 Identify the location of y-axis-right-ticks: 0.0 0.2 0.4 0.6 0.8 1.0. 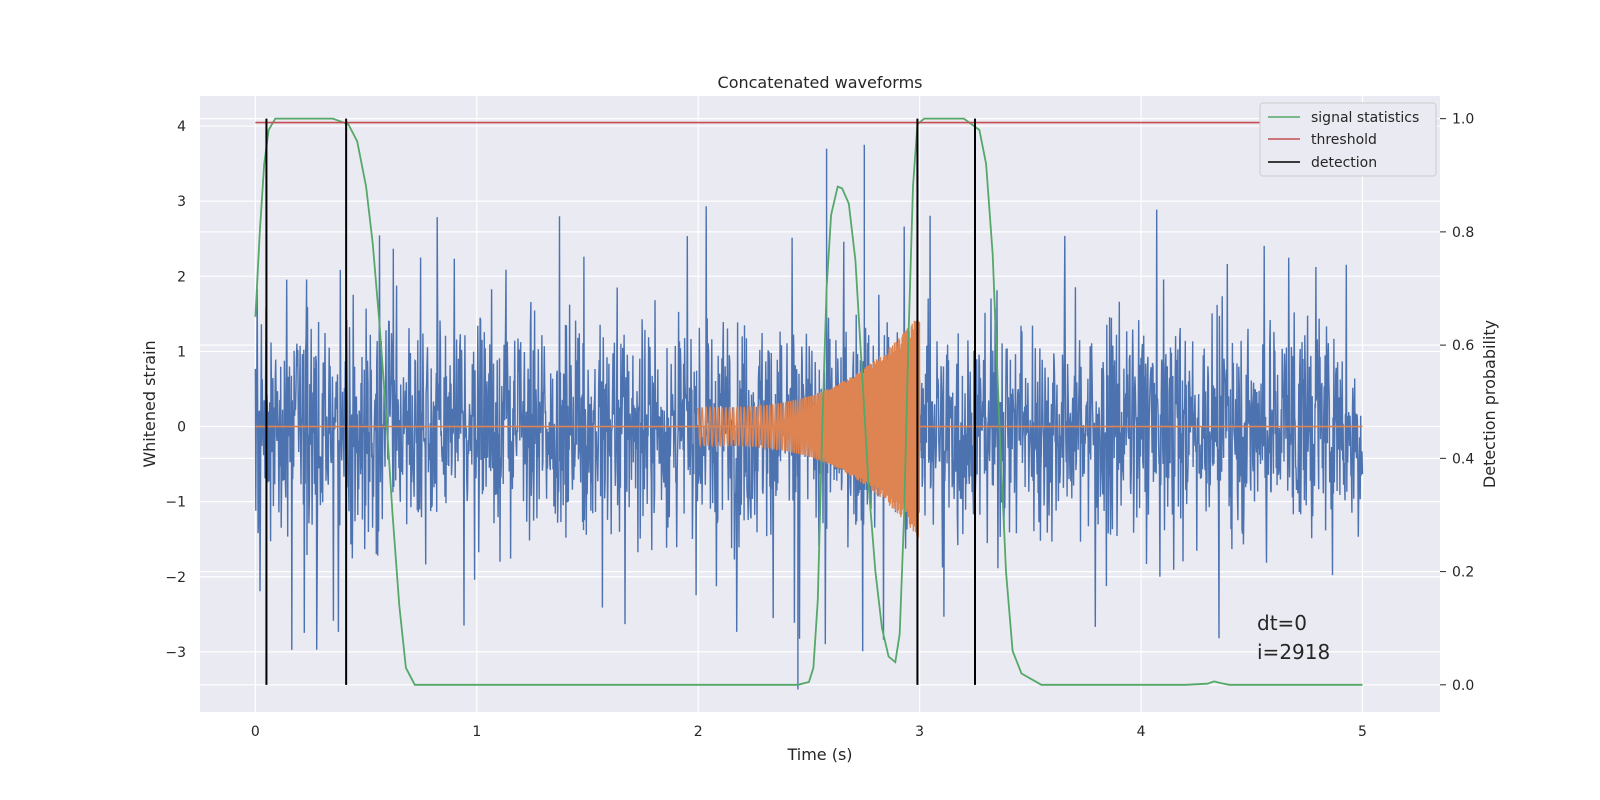
(1457, 403).